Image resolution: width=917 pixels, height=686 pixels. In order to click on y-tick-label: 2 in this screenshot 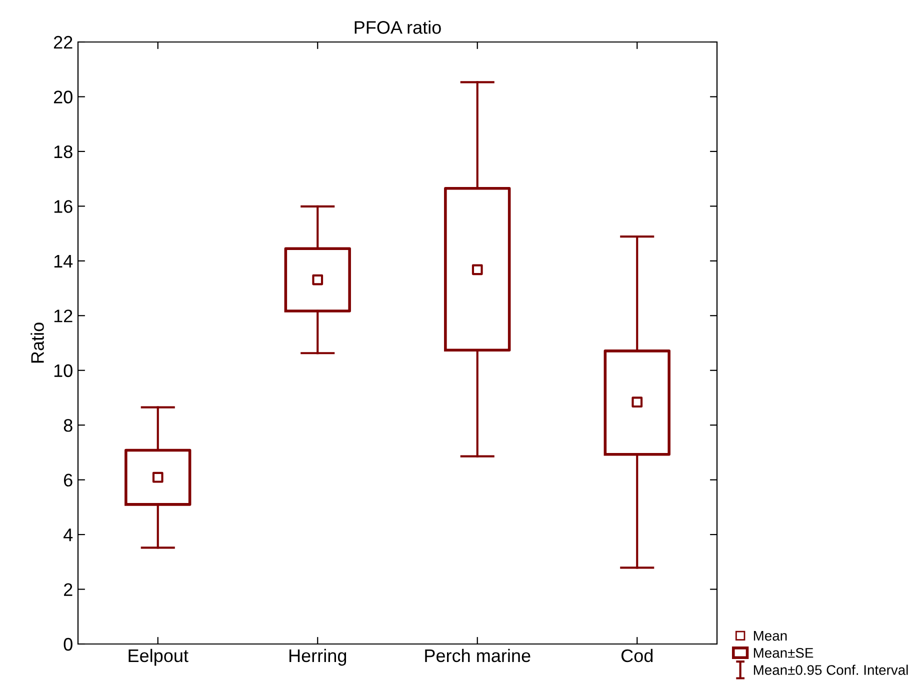, I will do `click(68, 589)`.